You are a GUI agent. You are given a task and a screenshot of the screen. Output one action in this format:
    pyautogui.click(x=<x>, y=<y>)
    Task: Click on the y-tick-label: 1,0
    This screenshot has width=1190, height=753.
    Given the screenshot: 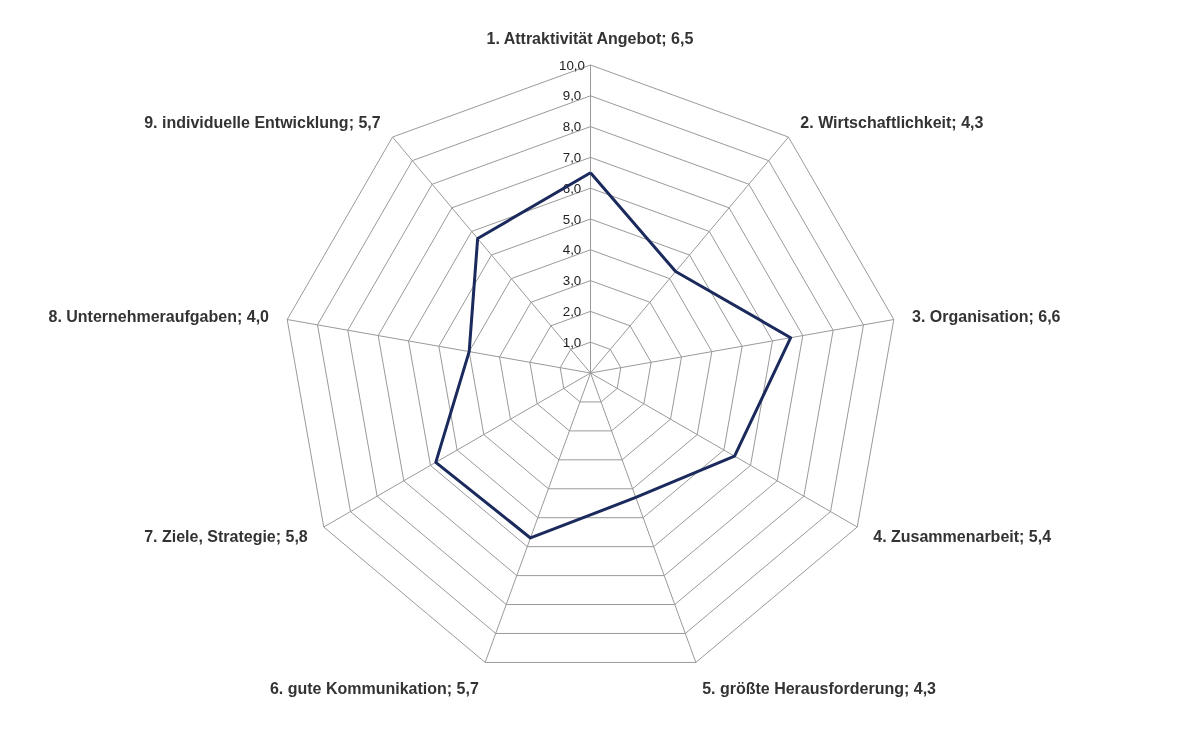 What is the action you would take?
    pyautogui.click(x=572, y=342)
    